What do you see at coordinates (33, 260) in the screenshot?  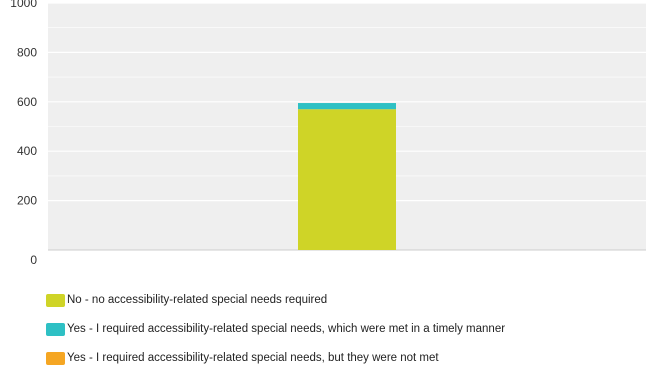 I see `y-tick-label-0: 0` at bounding box center [33, 260].